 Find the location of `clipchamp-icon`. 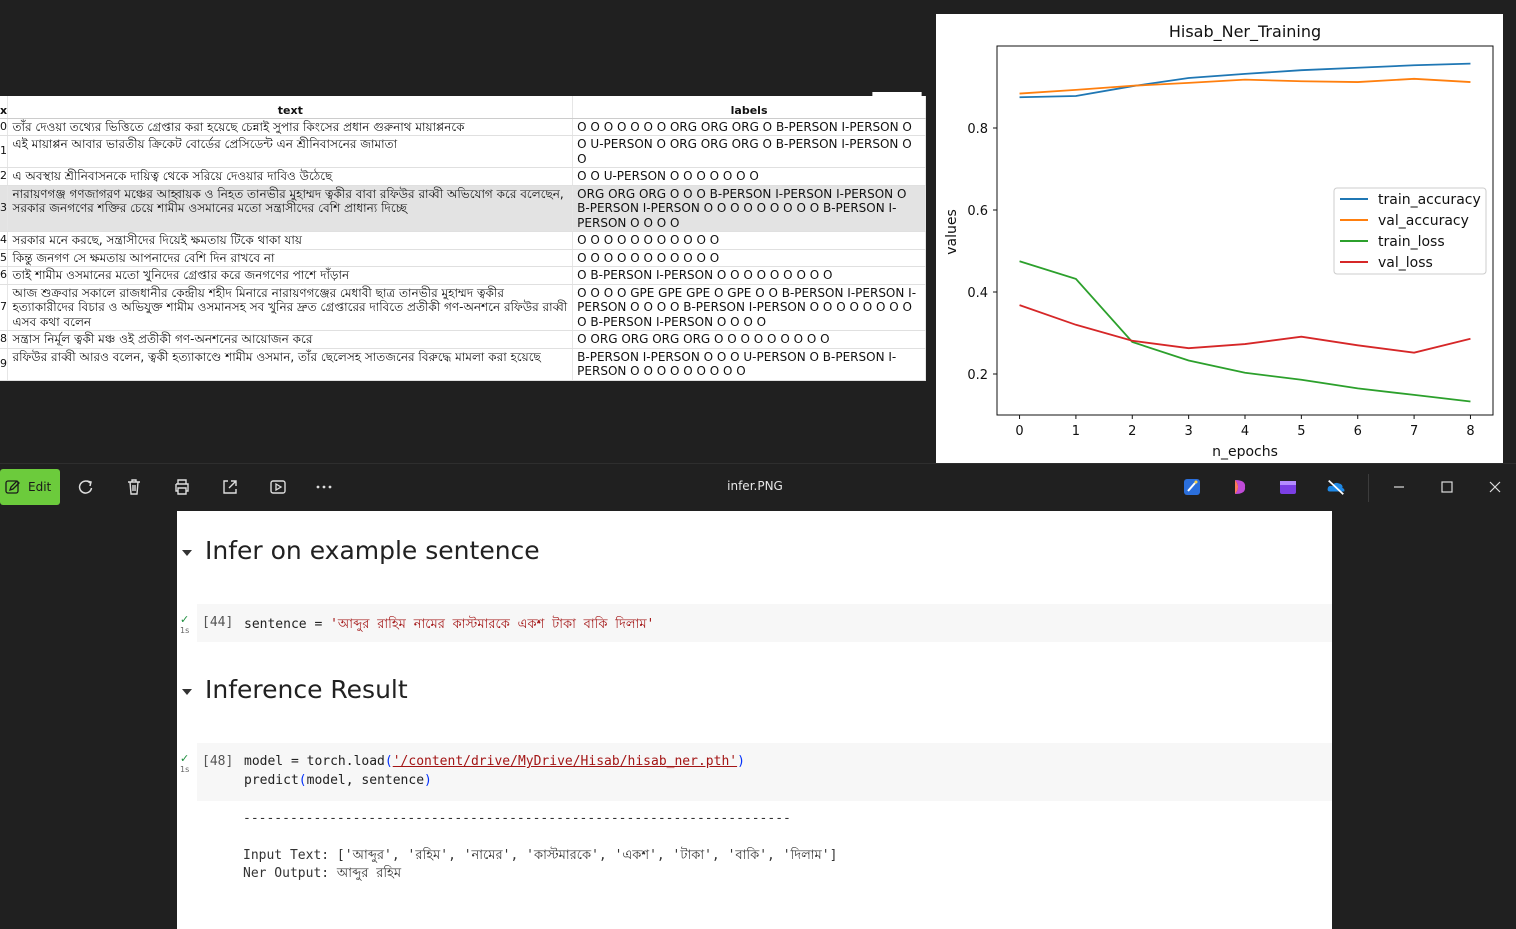

clipchamp-icon is located at coordinates (1240, 487).